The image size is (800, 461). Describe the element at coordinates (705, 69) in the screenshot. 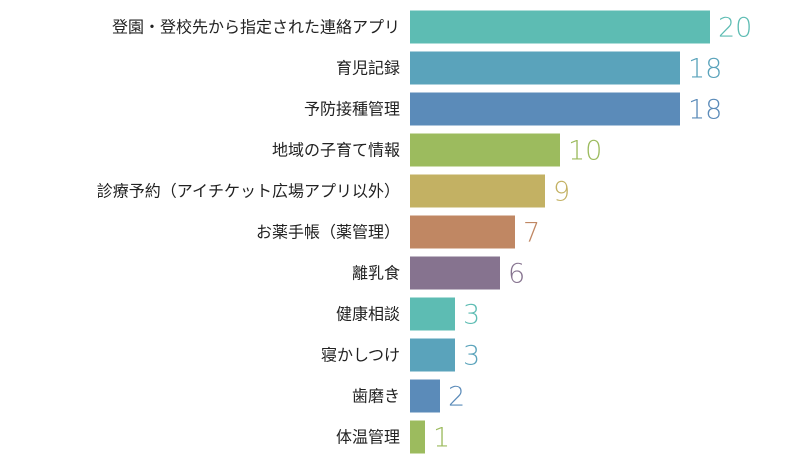

I see `value-label-1: 18` at that location.